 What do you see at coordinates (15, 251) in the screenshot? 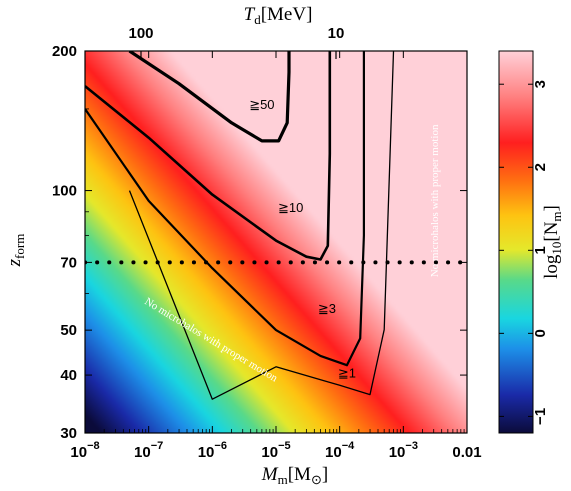
I see `y-axis-label: zform` at bounding box center [15, 251].